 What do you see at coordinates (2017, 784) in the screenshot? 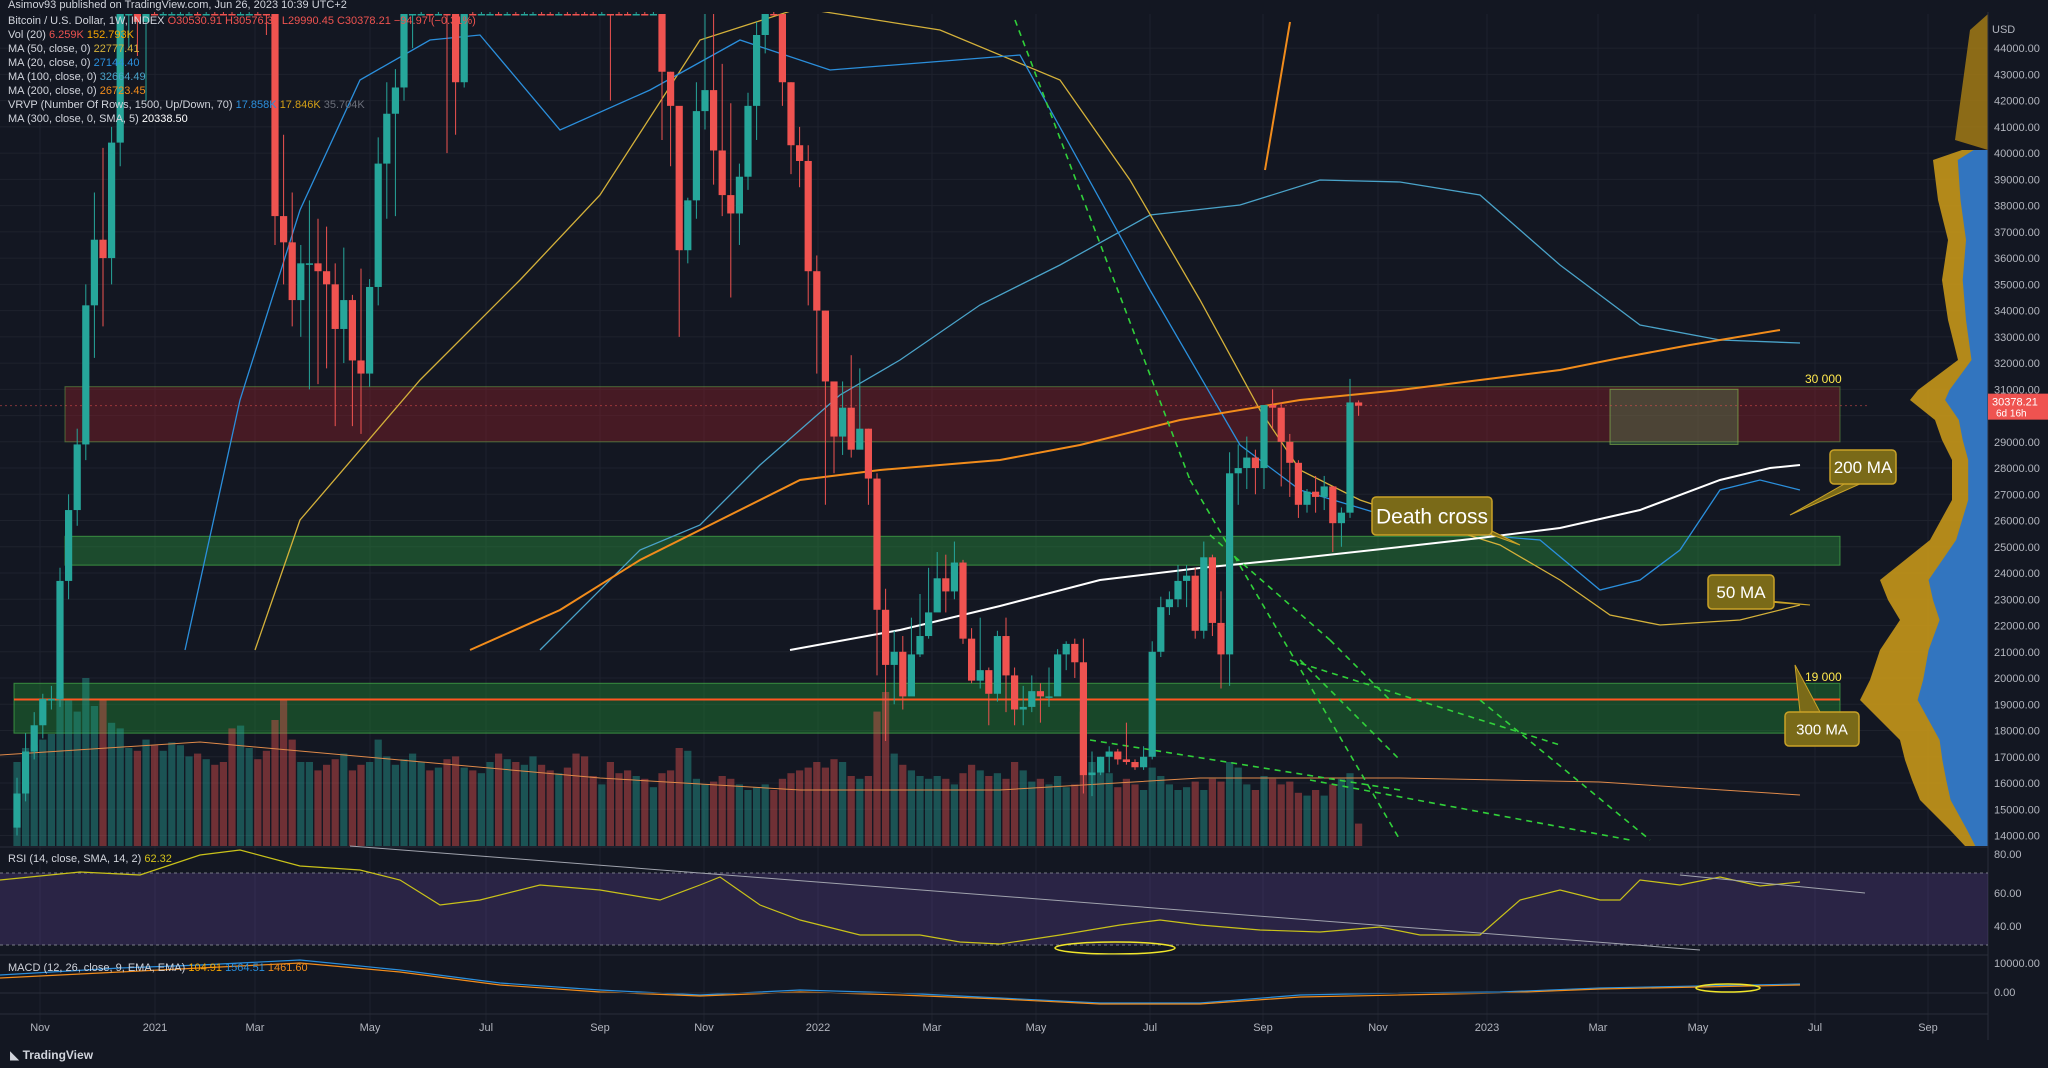
I see `price-tick-label: 16000.00` at bounding box center [2017, 784].